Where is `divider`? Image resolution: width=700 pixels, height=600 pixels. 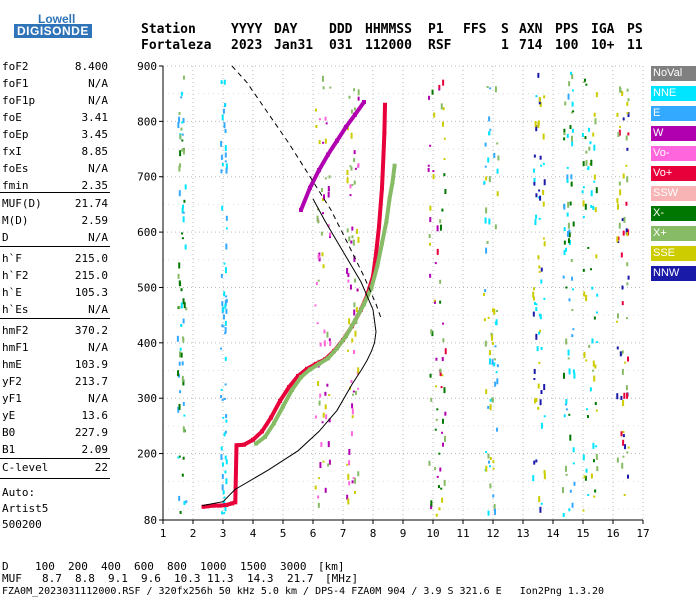
divider is located at coordinates (55, 478).